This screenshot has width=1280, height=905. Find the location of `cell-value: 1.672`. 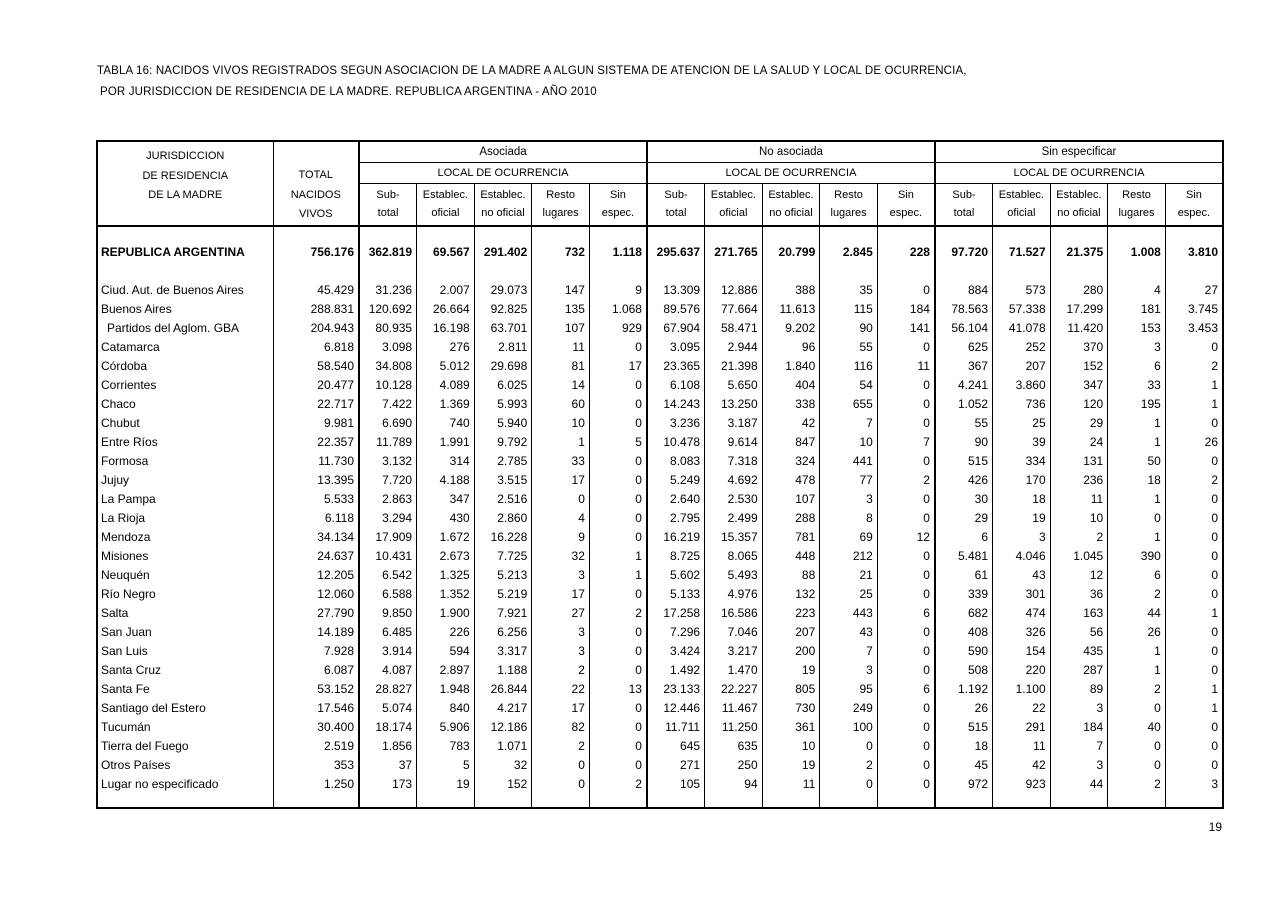

cell-value: 1.672 is located at coordinates (445, 537).